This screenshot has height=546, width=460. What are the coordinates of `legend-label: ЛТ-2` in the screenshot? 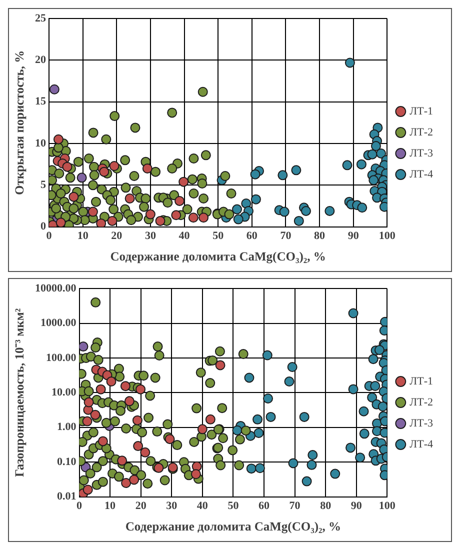 It's located at (421, 402).